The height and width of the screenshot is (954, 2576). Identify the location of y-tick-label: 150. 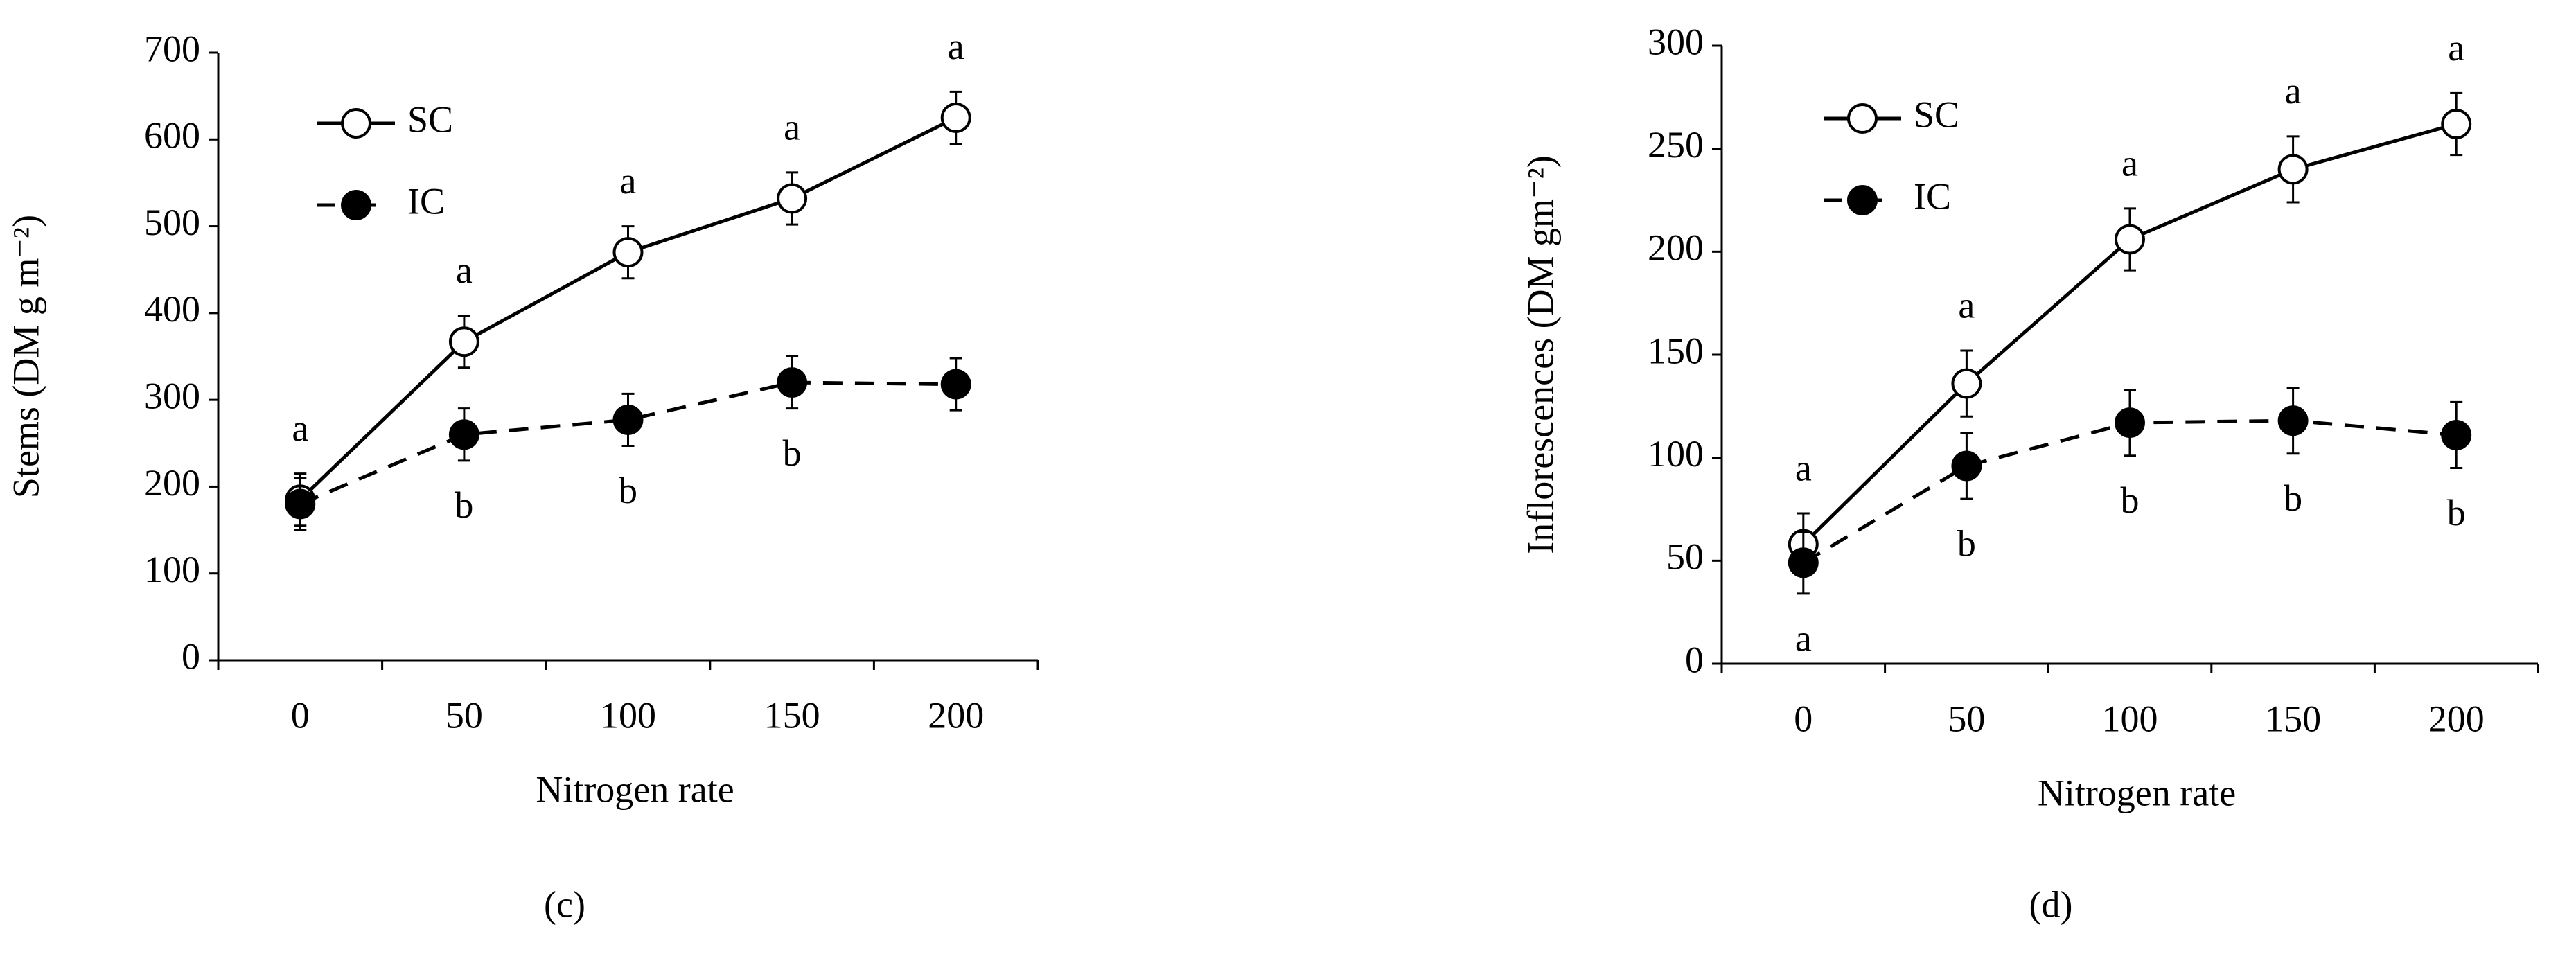
(1676, 350).